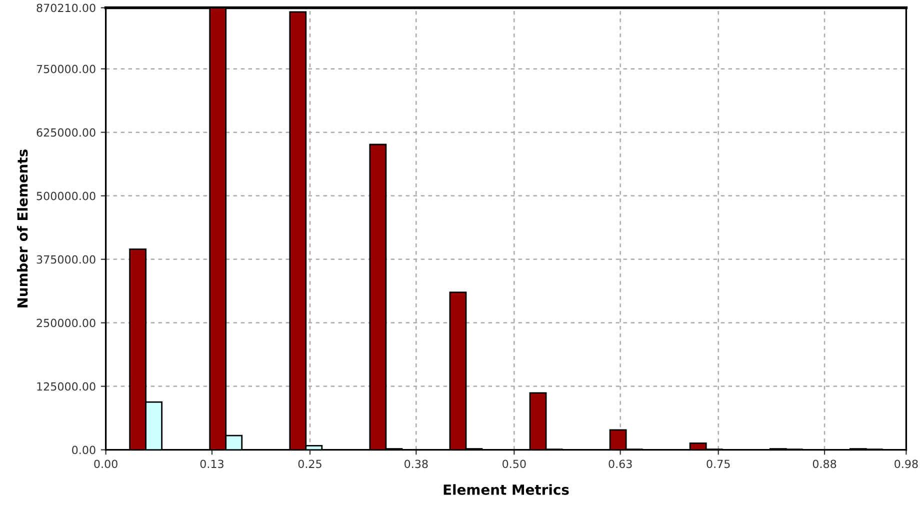  I want to click on x-tick-label: 0.38, so click(416, 464).